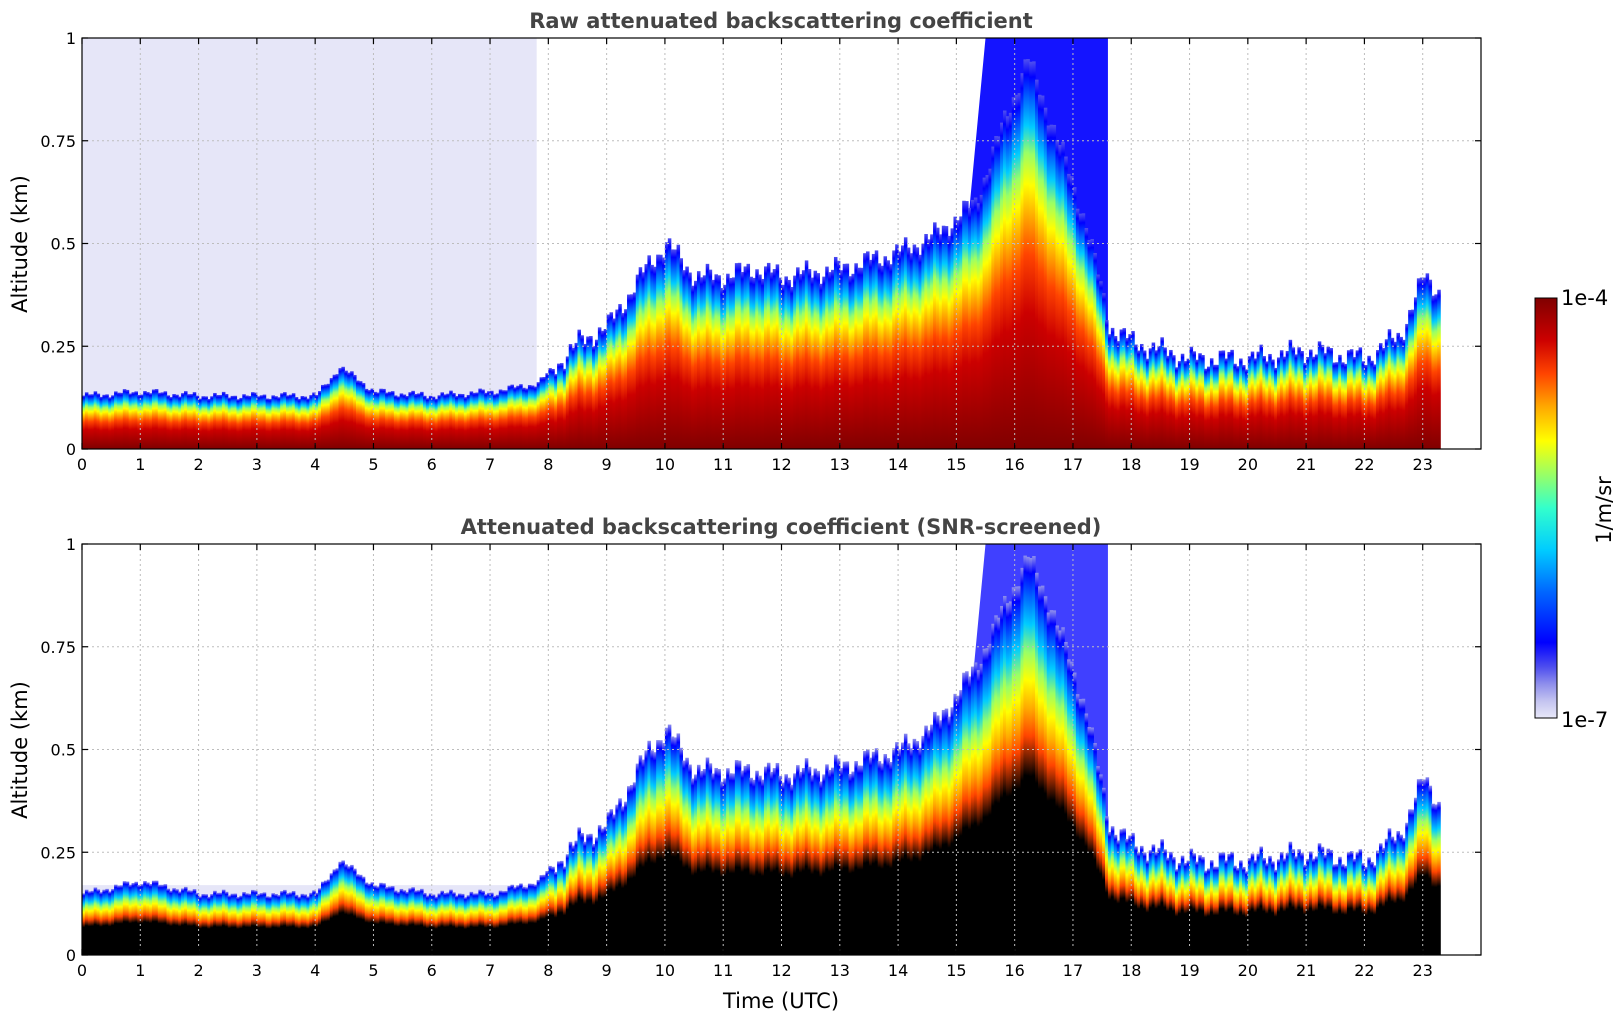 This screenshot has width=1621, height=1020. Describe the element at coordinates (1014, 464) in the screenshot. I see `x-tick-label: 16` at that location.